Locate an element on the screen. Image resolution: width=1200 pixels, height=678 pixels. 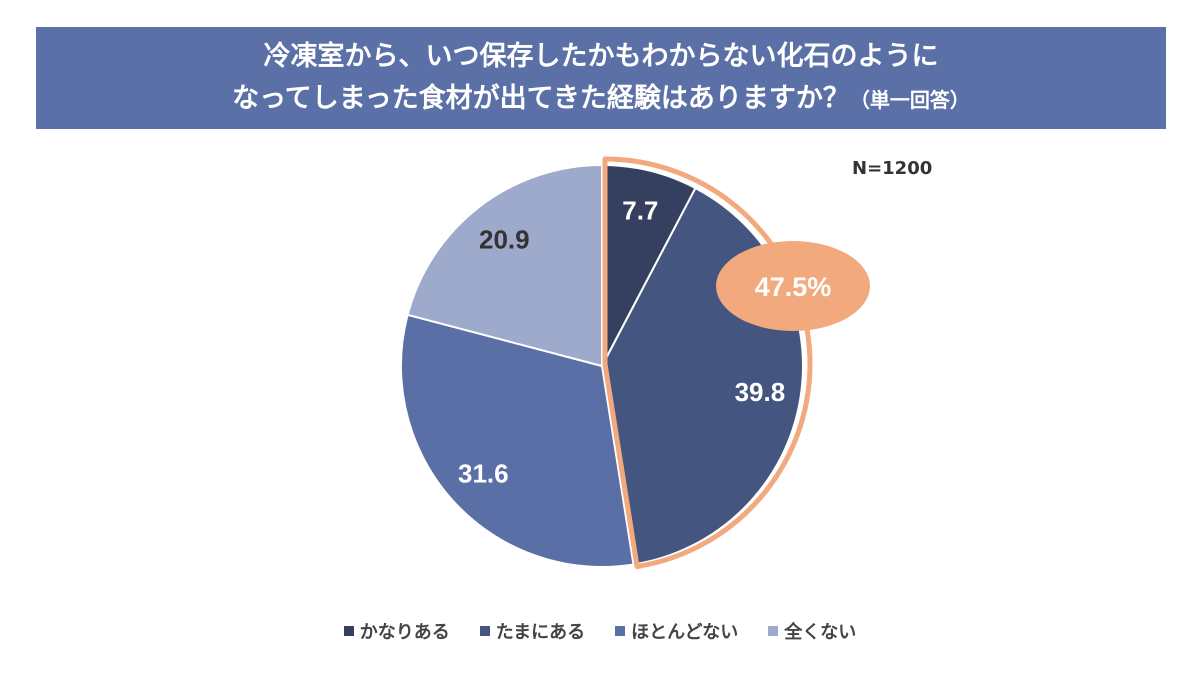
legend-item-1: かなりある is located at coordinates (396, 631).